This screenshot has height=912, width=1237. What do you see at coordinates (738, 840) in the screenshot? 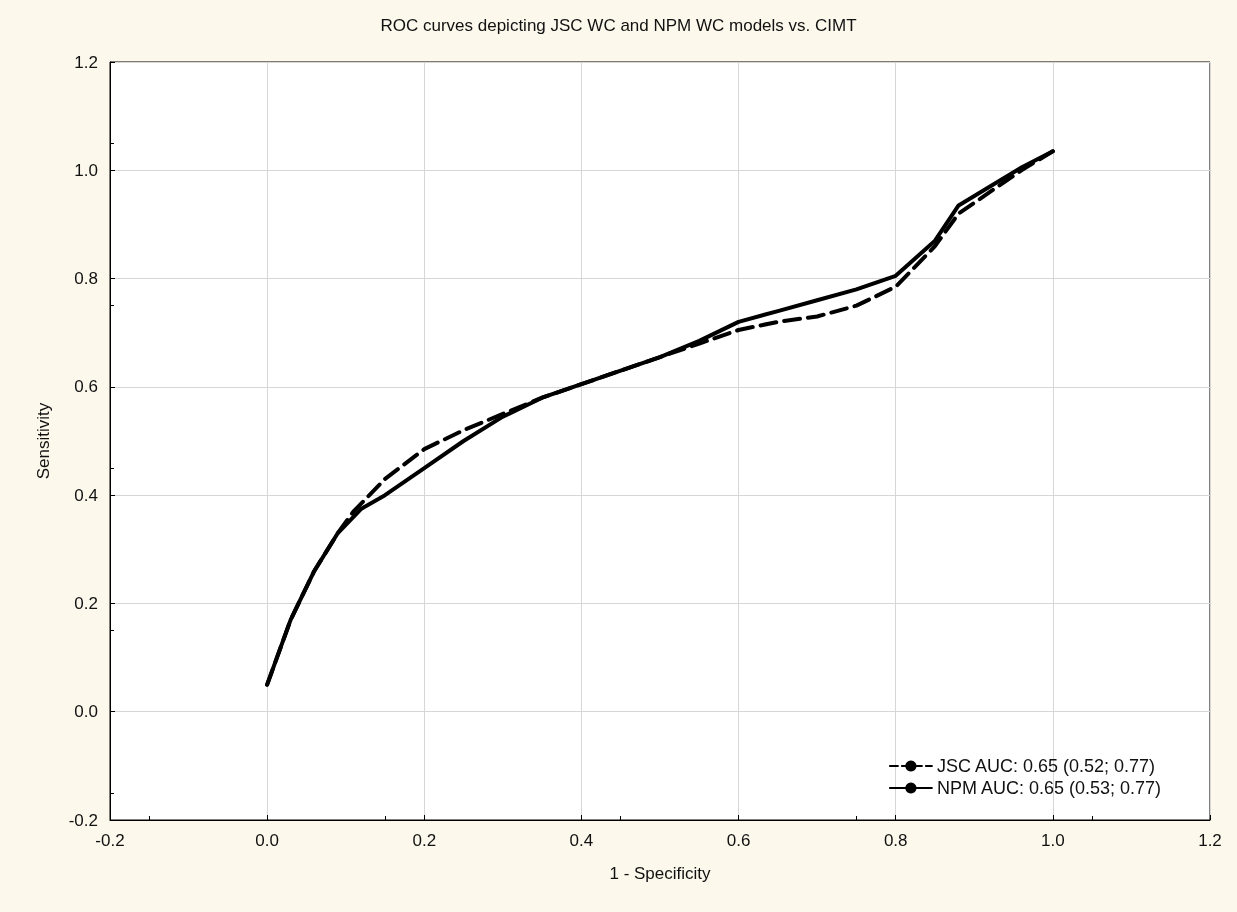
I see `x-tick-label: 0.6` at bounding box center [738, 840].